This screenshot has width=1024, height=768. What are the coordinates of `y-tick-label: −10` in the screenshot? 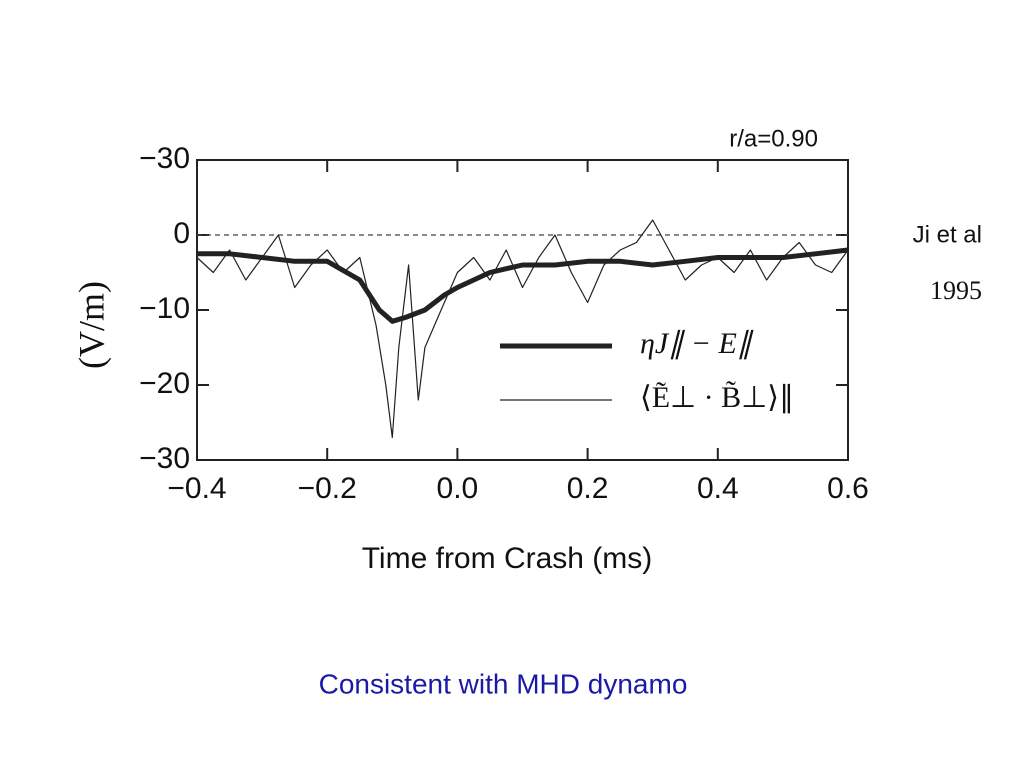 It's located at (164, 308).